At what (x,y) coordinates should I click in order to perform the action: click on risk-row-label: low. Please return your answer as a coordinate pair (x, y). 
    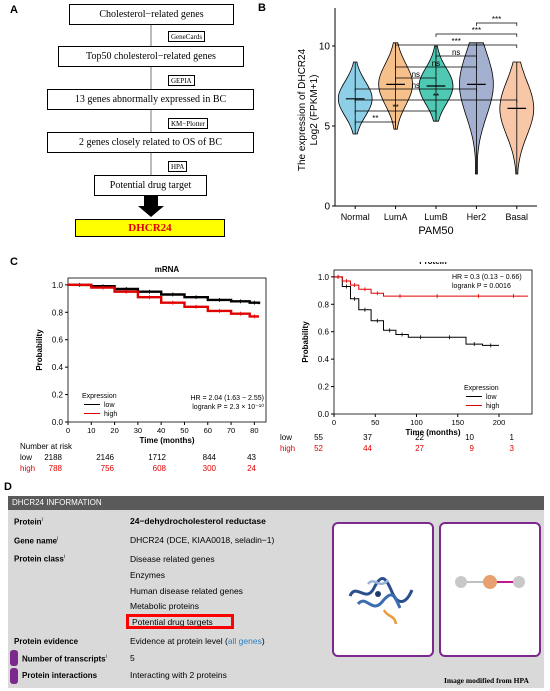
    Looking at the image, I should click on (286, 437).